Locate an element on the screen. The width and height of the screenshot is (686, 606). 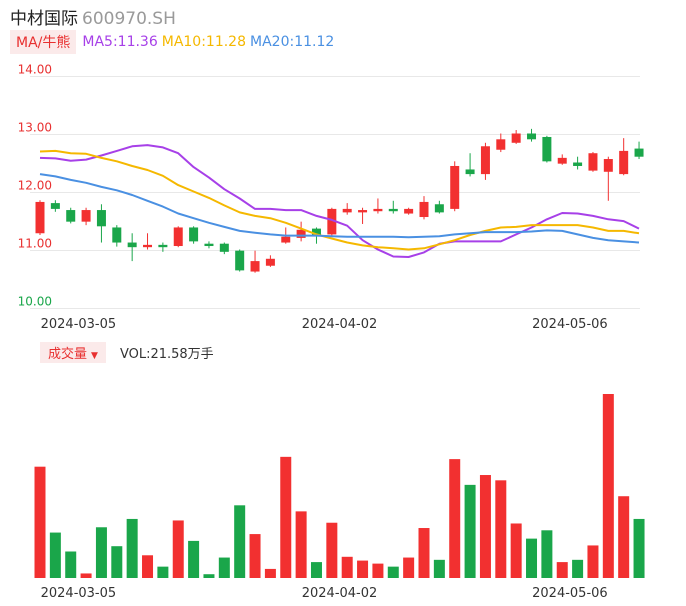
volume-legend: 成交量 ▼ VOL:21.58万手 is located at coordinates (127, 352).